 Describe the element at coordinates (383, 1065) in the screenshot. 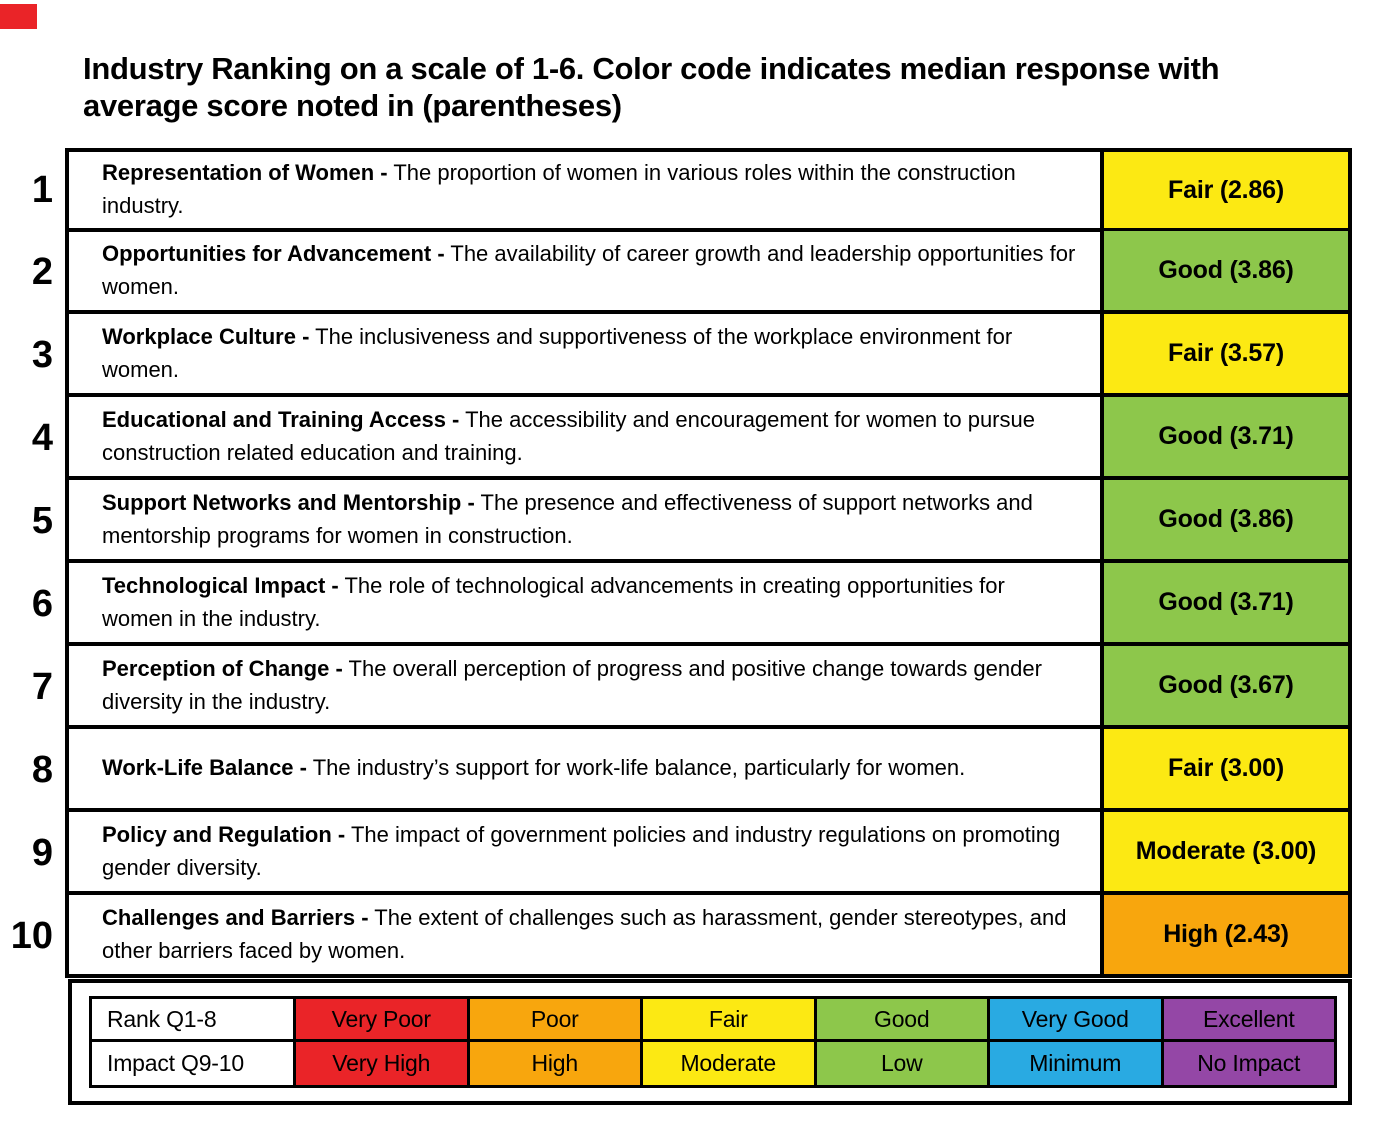

I see `legend-cell-very-high: Very High` at that location.